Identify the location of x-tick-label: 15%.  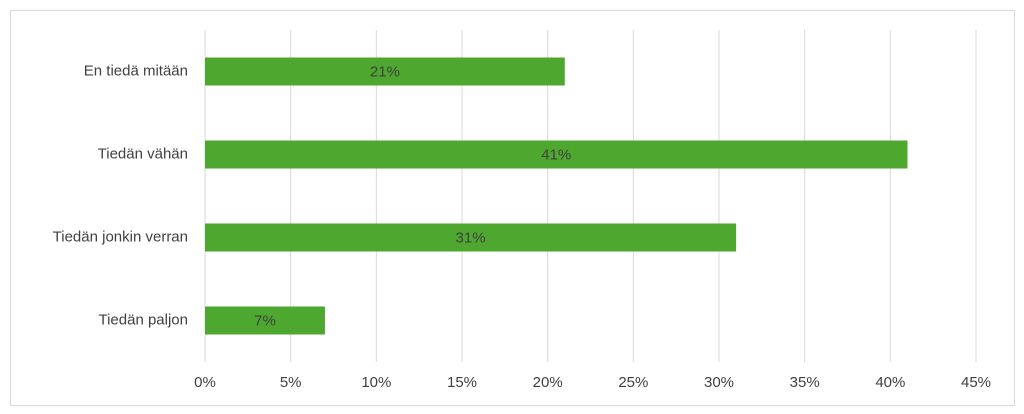
(462, 382).